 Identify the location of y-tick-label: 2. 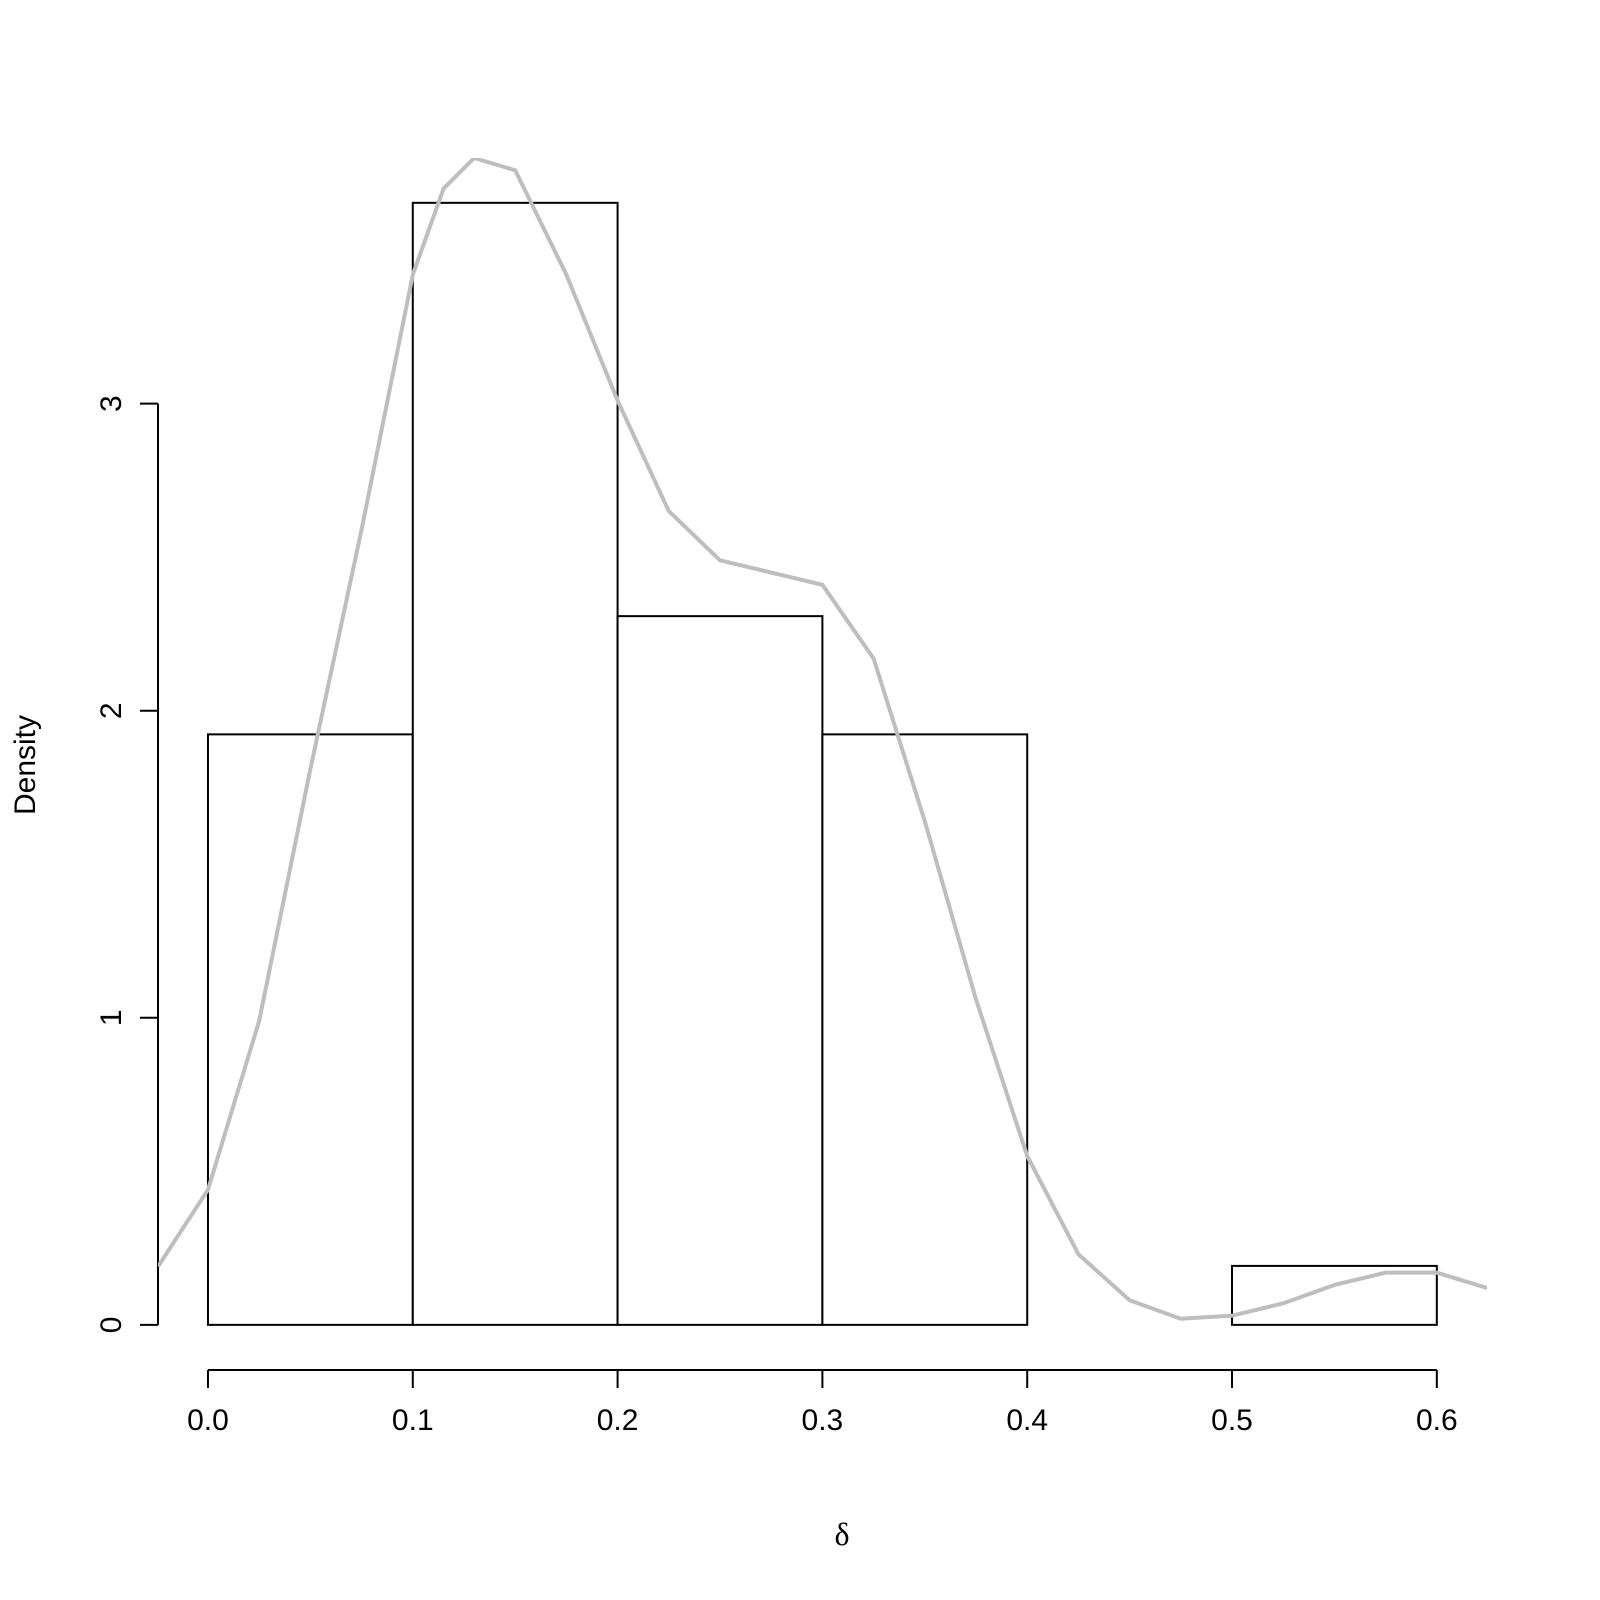
(111, 710).